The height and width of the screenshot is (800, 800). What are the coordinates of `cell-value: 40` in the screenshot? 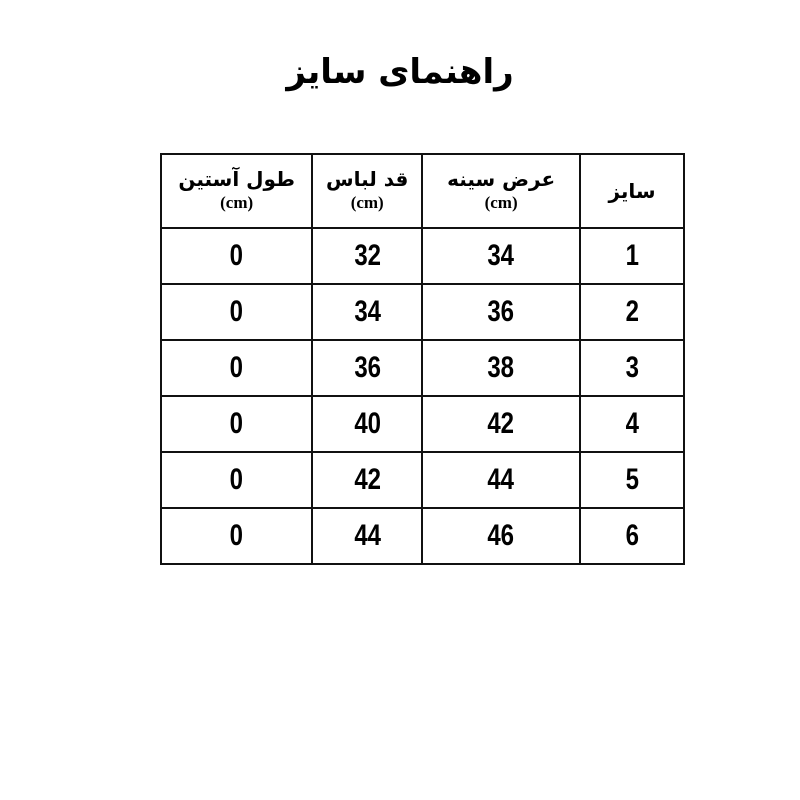 It's located at (367, 423).